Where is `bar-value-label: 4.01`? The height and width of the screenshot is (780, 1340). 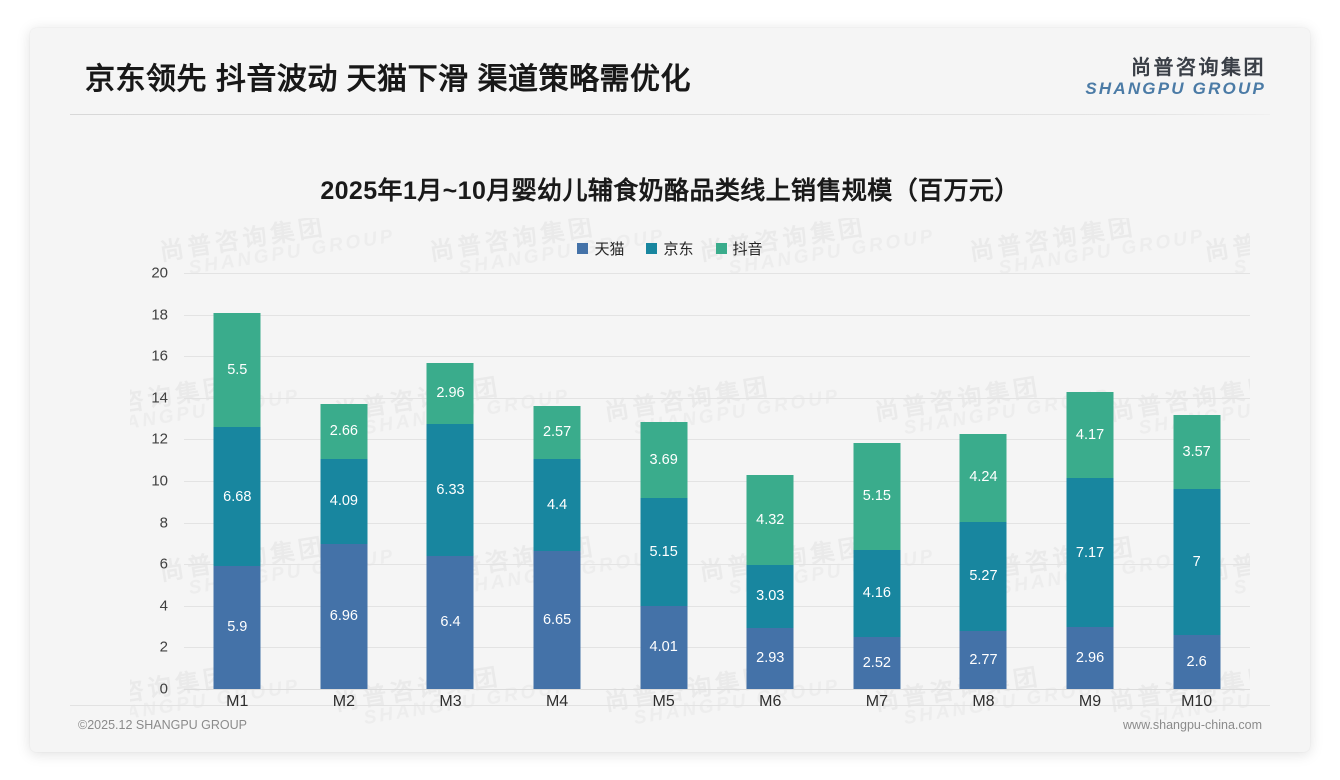 bar-value-label: 4.01 is located at coordinates (663, 647).